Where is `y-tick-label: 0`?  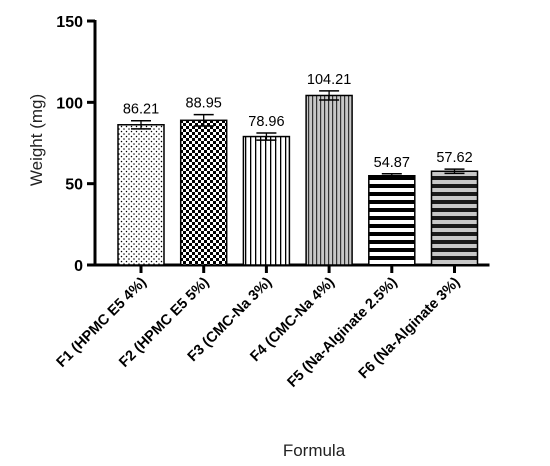 y-tick-label: 0 is located at coordinates (78, 266).